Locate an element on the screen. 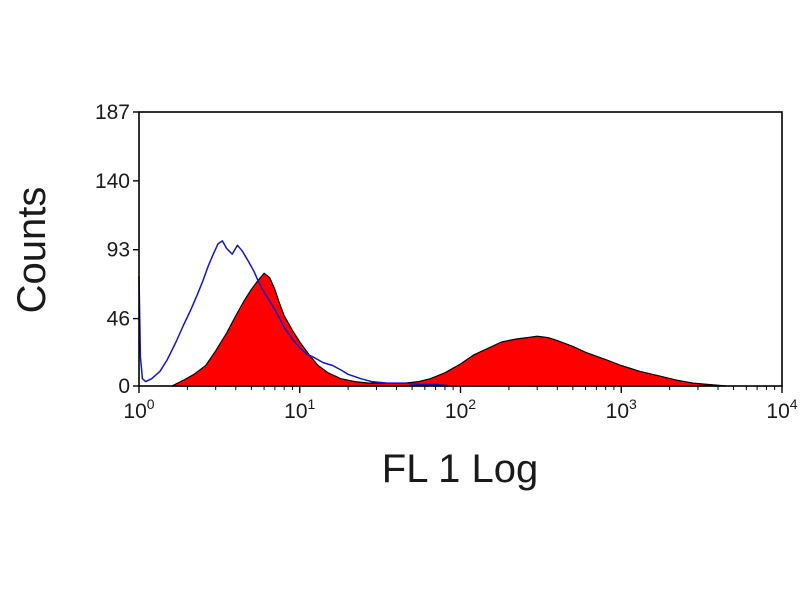  histogram-filled-series is located at coordinates (449, 329).